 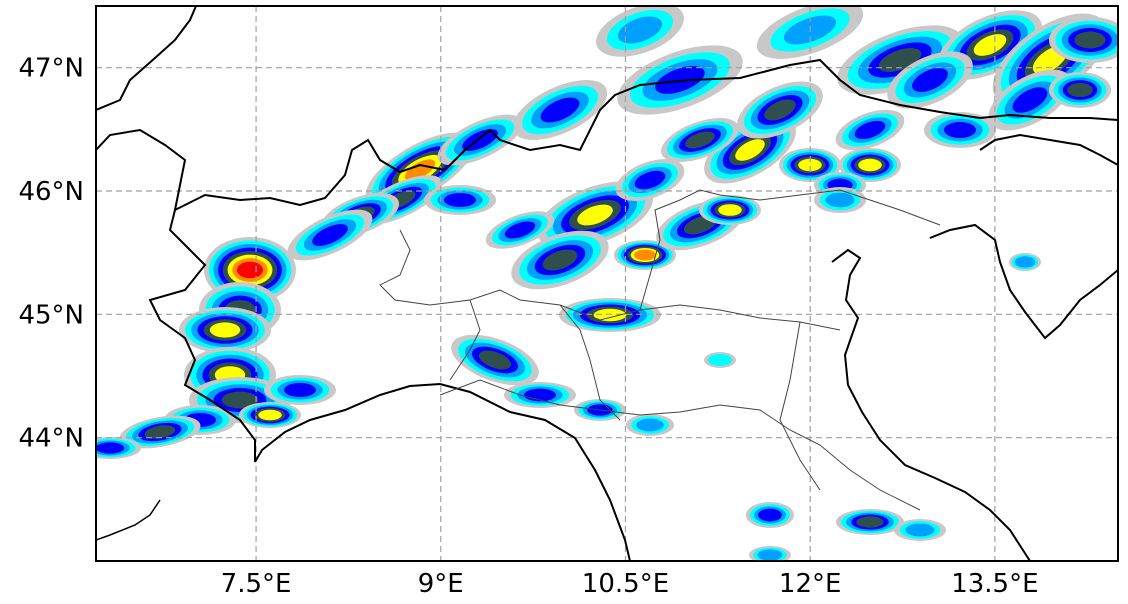 I want to click on lat-tick-label: 45°N, so click(x=51, y=315).